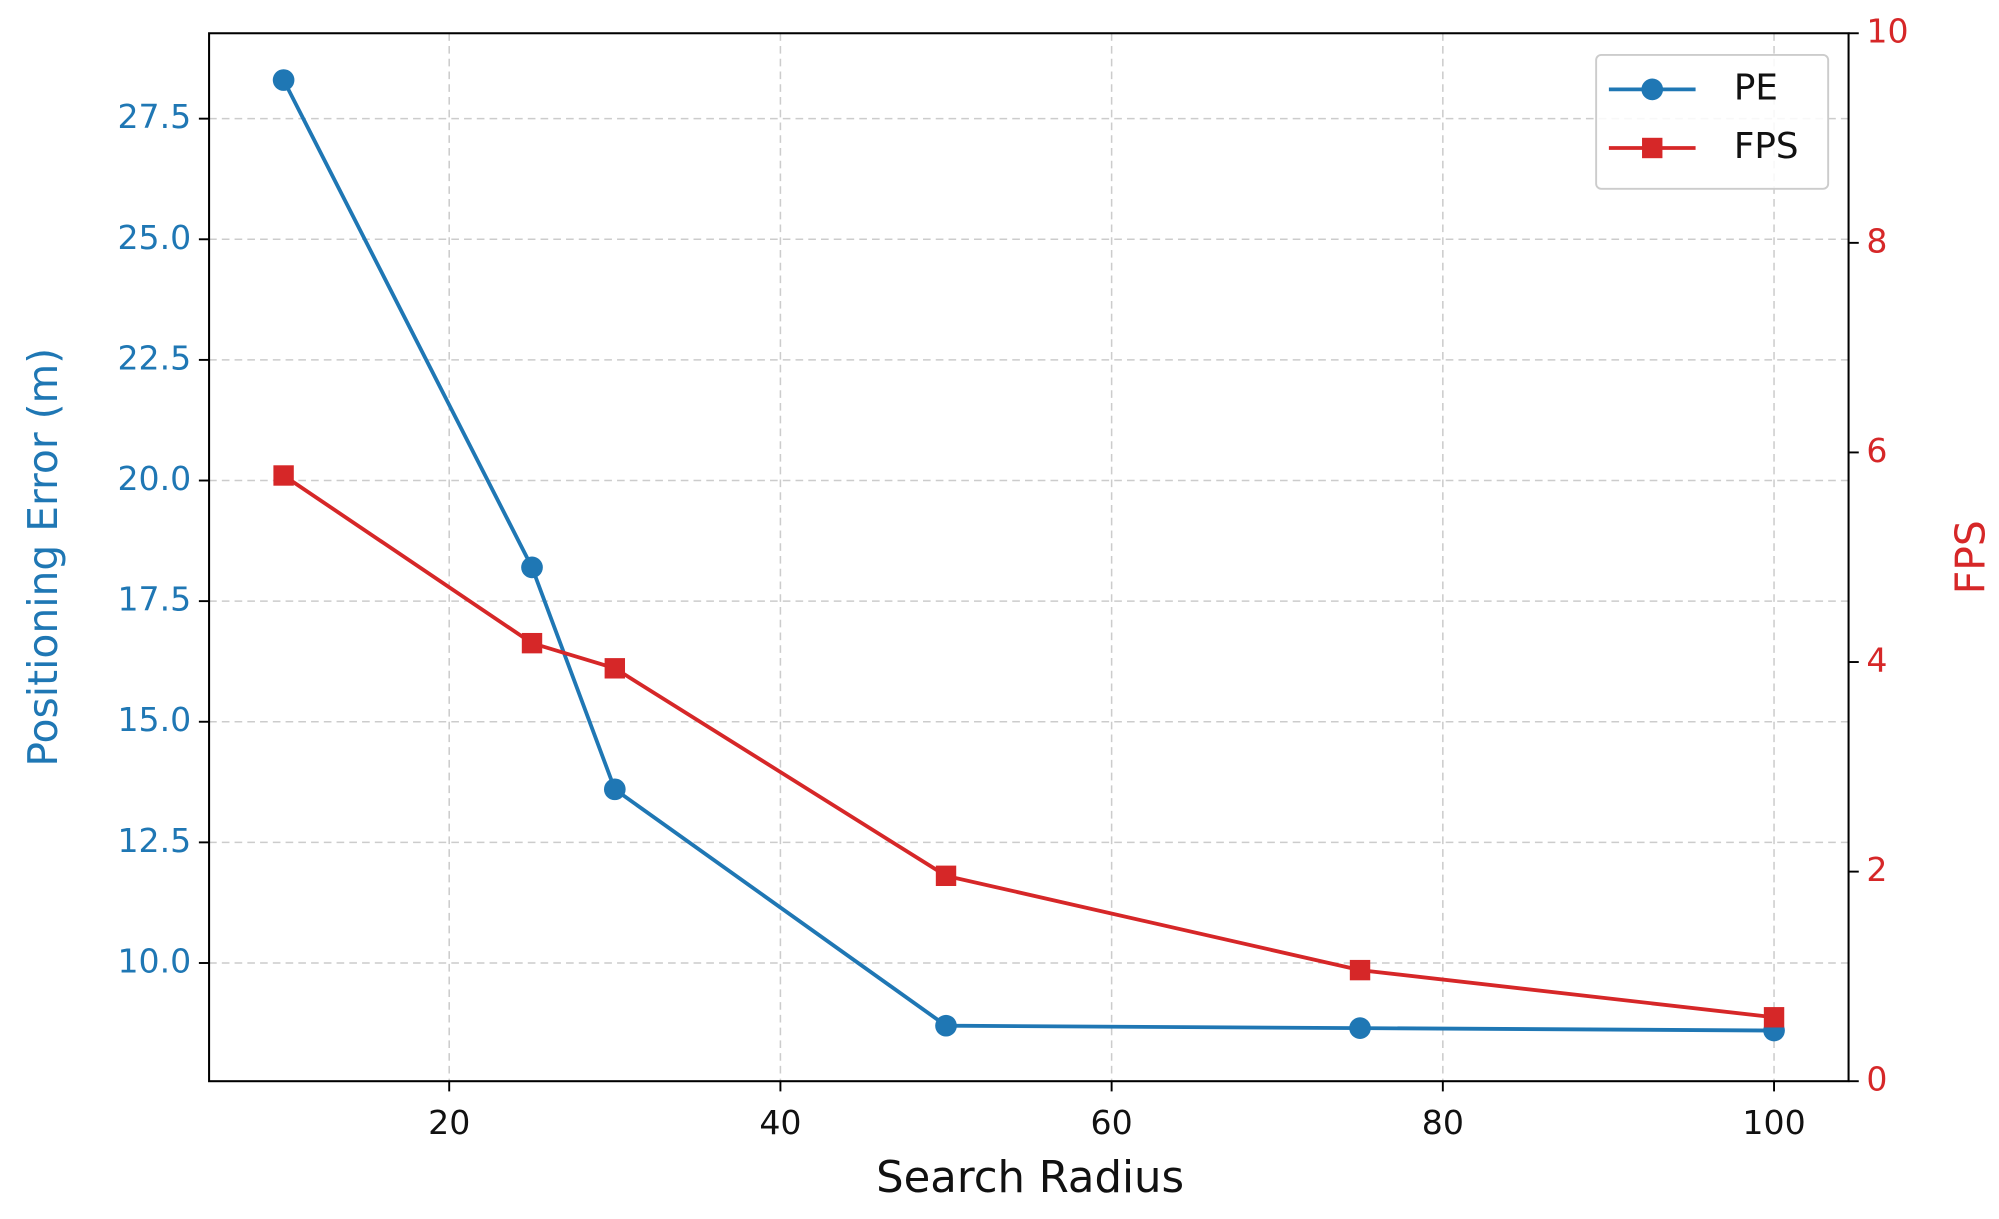 The width and height of the screenshot is (1999, 1219). Describe the element at coordinates (1876, 240) in the screenshot. I see `y2-tick-label: 8` at that location.